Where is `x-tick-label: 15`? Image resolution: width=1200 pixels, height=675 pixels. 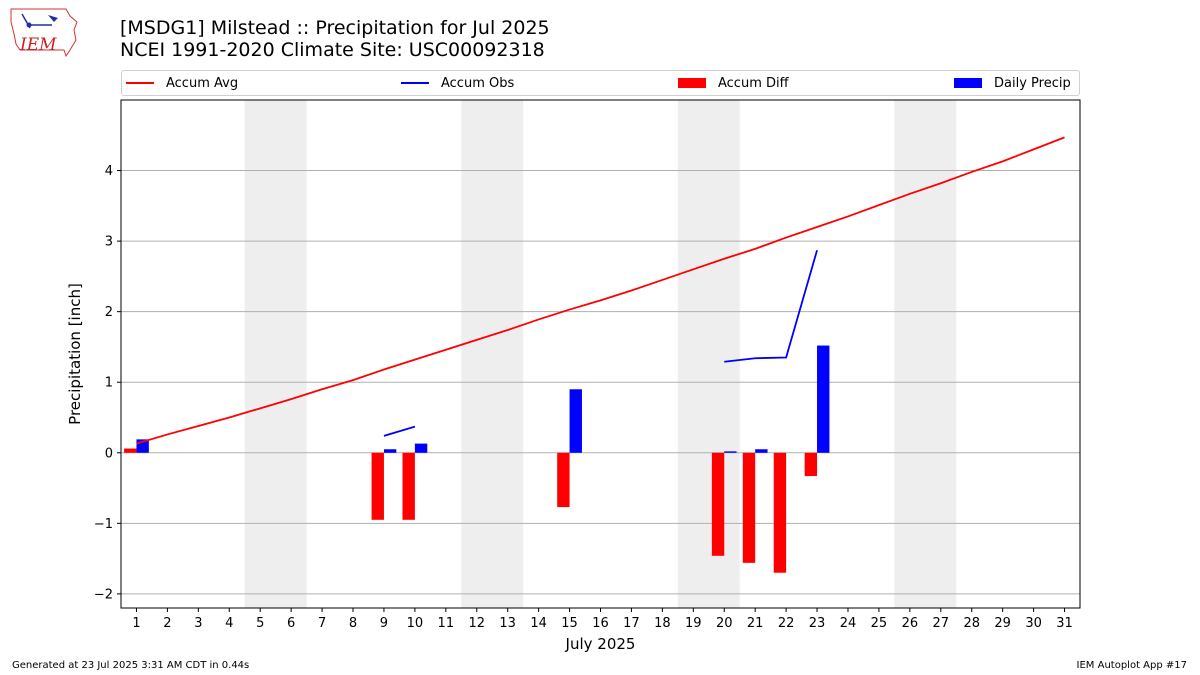
x-tick-label: 15 is located at coordinates (569, 623).